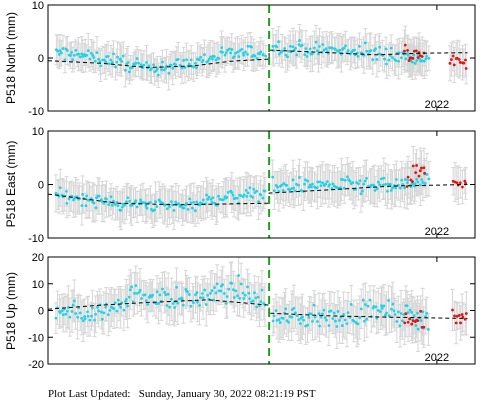  Describe the element at coordinates (227, 394) in the screenshot. I see `footer-datetime: Sunday, January 30, 2022 08:21:19 PST` at that location.